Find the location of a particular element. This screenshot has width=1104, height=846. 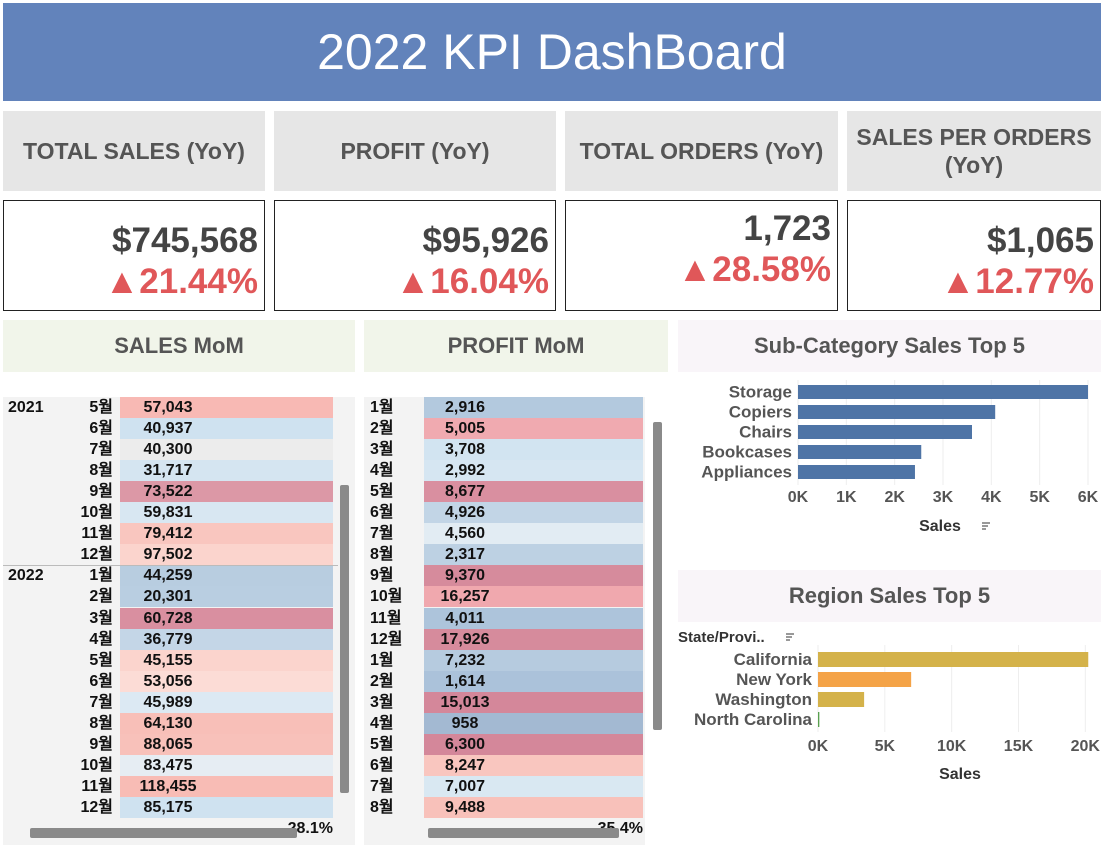

cell-value: 45,989 is located at coordinates (168, 702).